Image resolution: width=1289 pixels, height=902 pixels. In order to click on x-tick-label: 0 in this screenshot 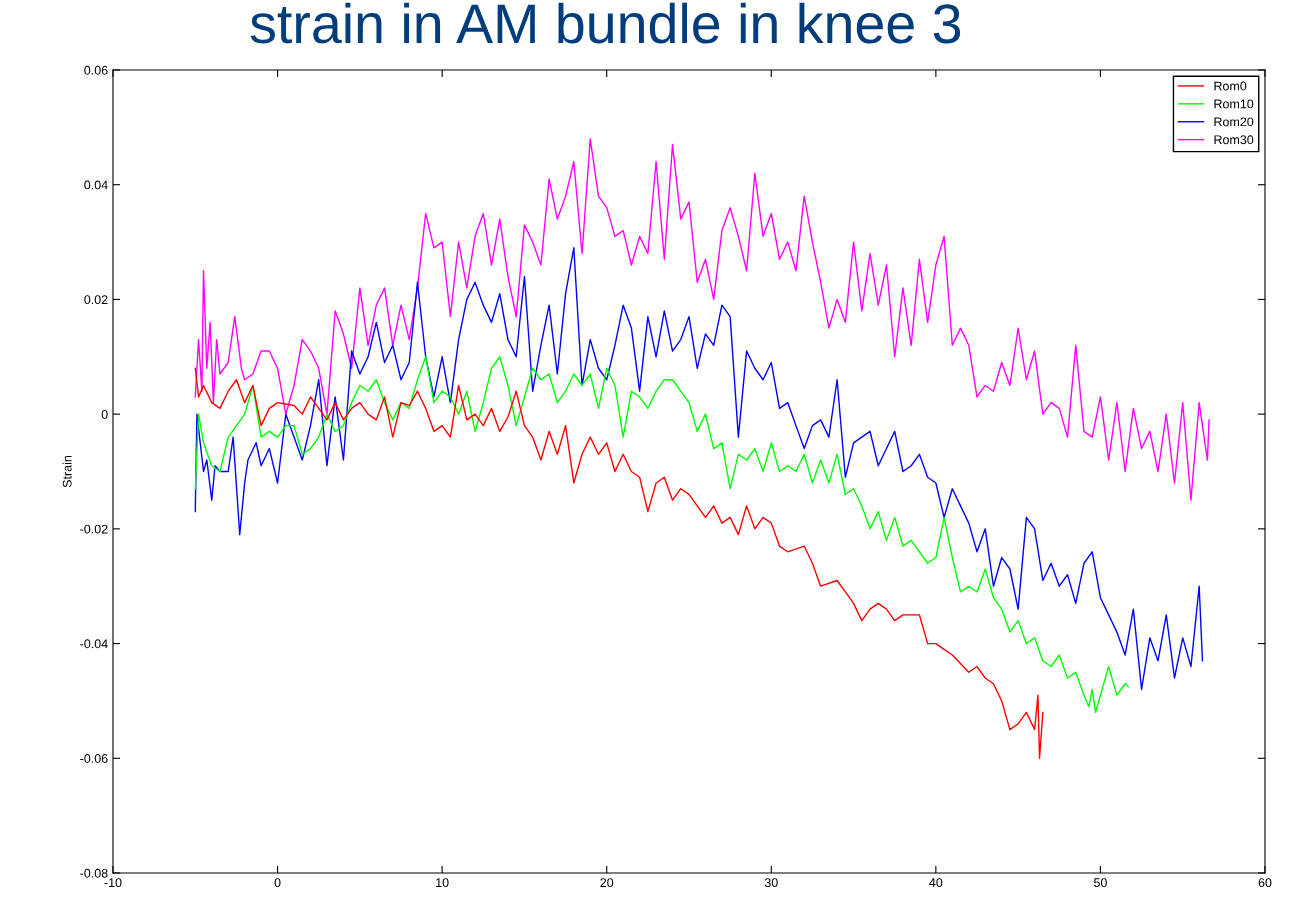, I will do `click(277, 883)`.